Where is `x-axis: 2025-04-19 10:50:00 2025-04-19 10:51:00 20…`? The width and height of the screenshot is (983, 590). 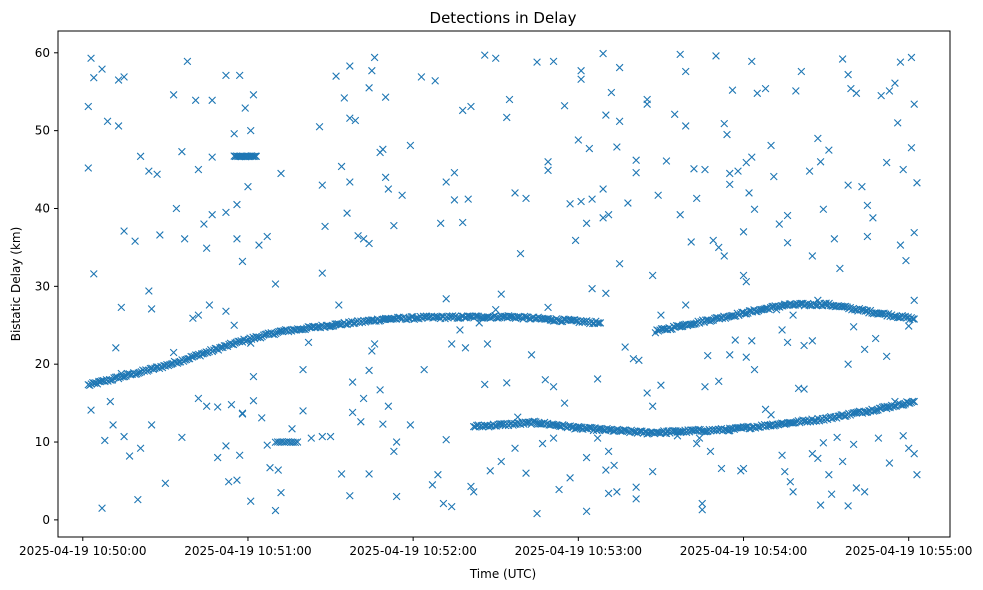 x-axis: 2025-04-19 10:50:00 2025-04-19 10:51:00 20… is located at coordinates (495, 547).